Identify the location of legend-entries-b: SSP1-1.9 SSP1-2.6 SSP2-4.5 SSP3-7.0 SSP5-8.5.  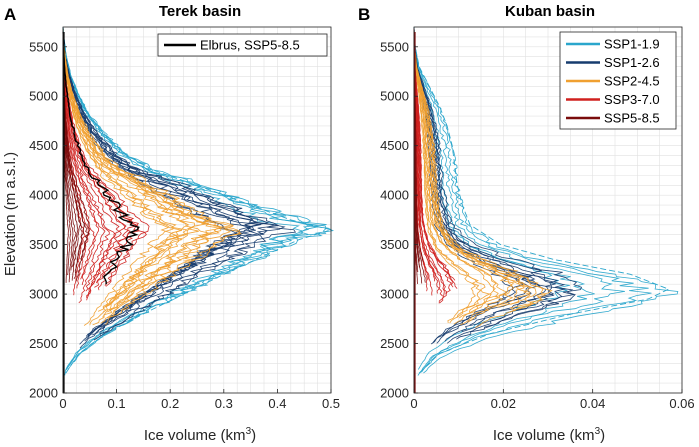
(613, 81).